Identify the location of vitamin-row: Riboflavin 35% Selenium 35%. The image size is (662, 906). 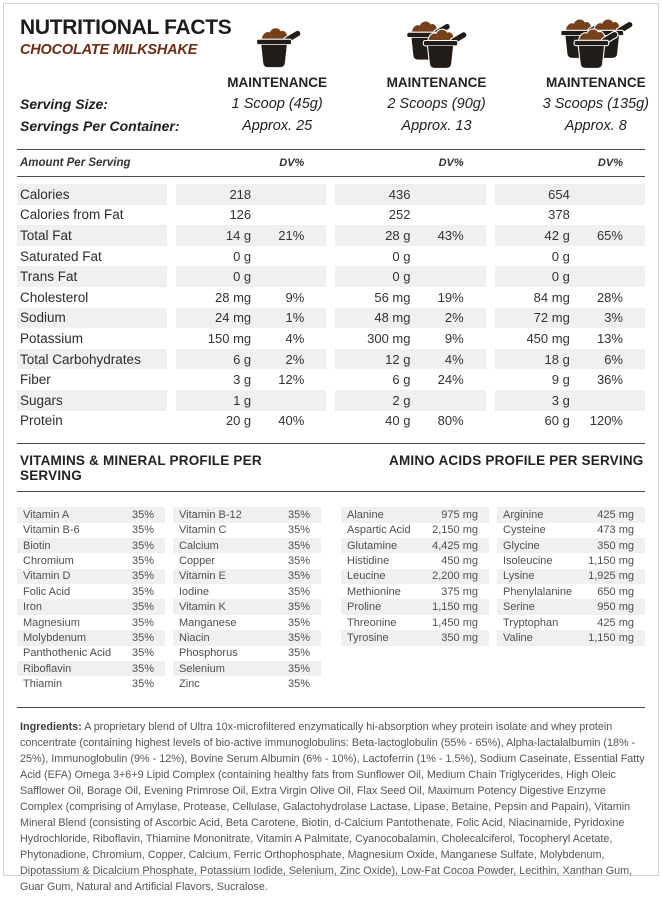
(169, 669).